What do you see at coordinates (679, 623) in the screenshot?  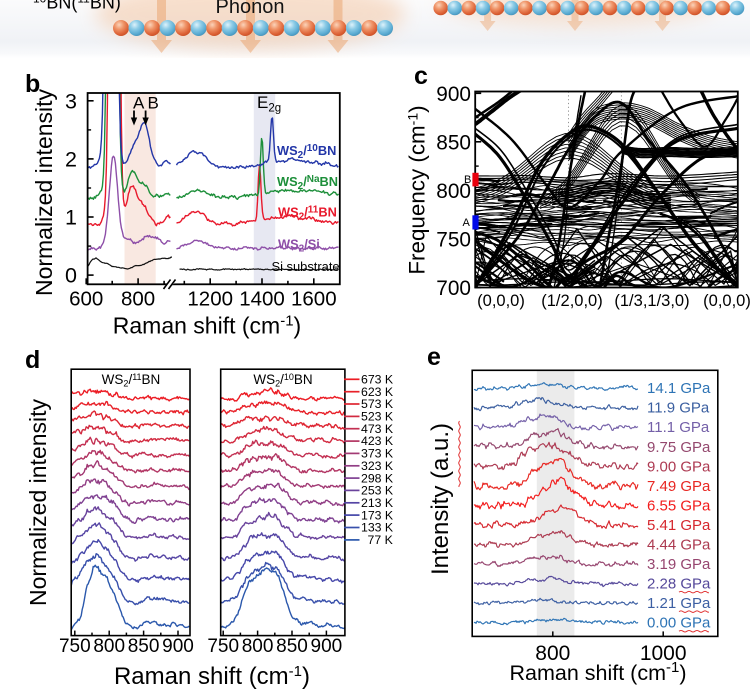 I see `svg-text: 0.00 GPa` at bounding box center [679, 623].